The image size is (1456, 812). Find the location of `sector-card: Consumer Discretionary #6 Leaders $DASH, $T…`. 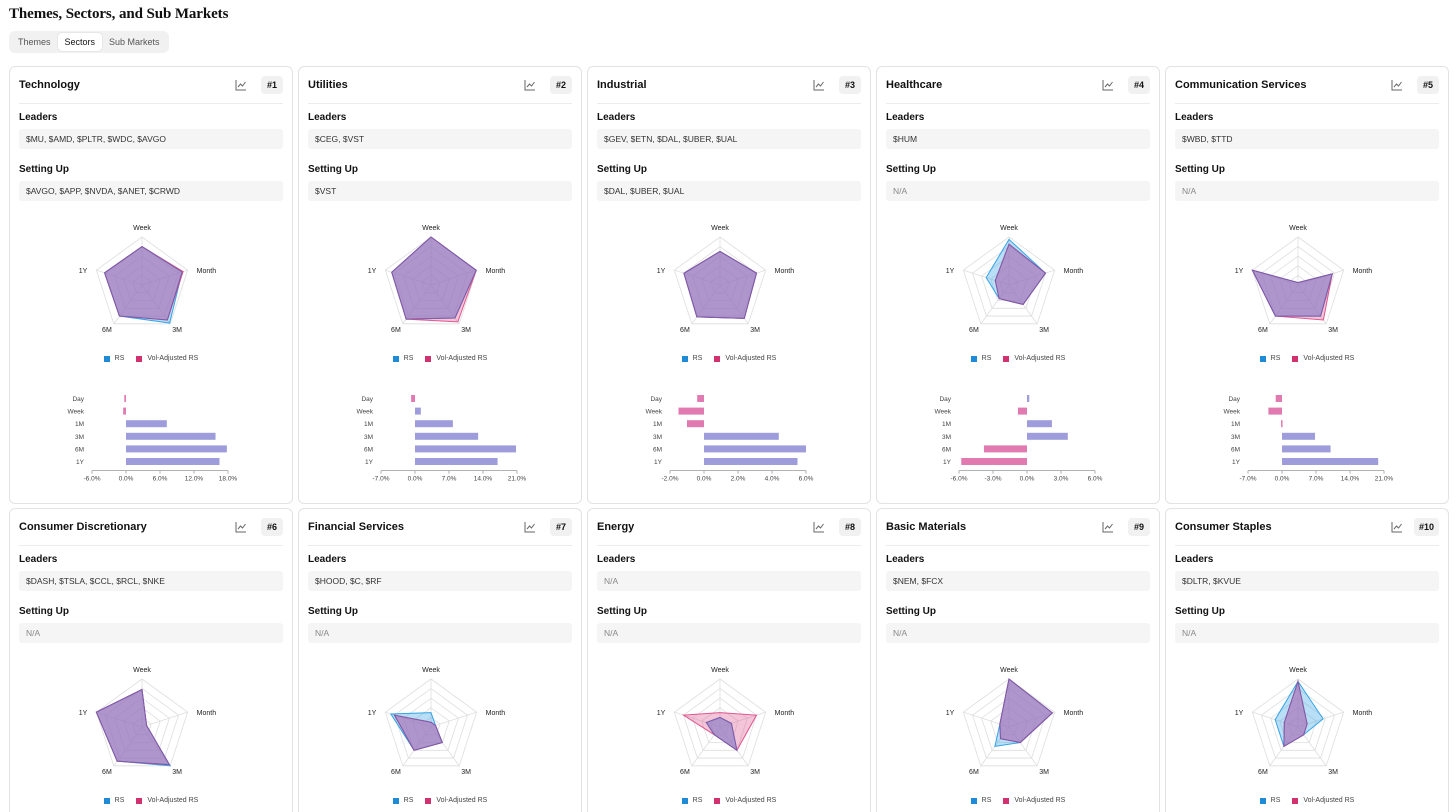

sector-card: Consumer Discretionary #6 Leaders $DASH, $T… is located at coordinates (151, 660).